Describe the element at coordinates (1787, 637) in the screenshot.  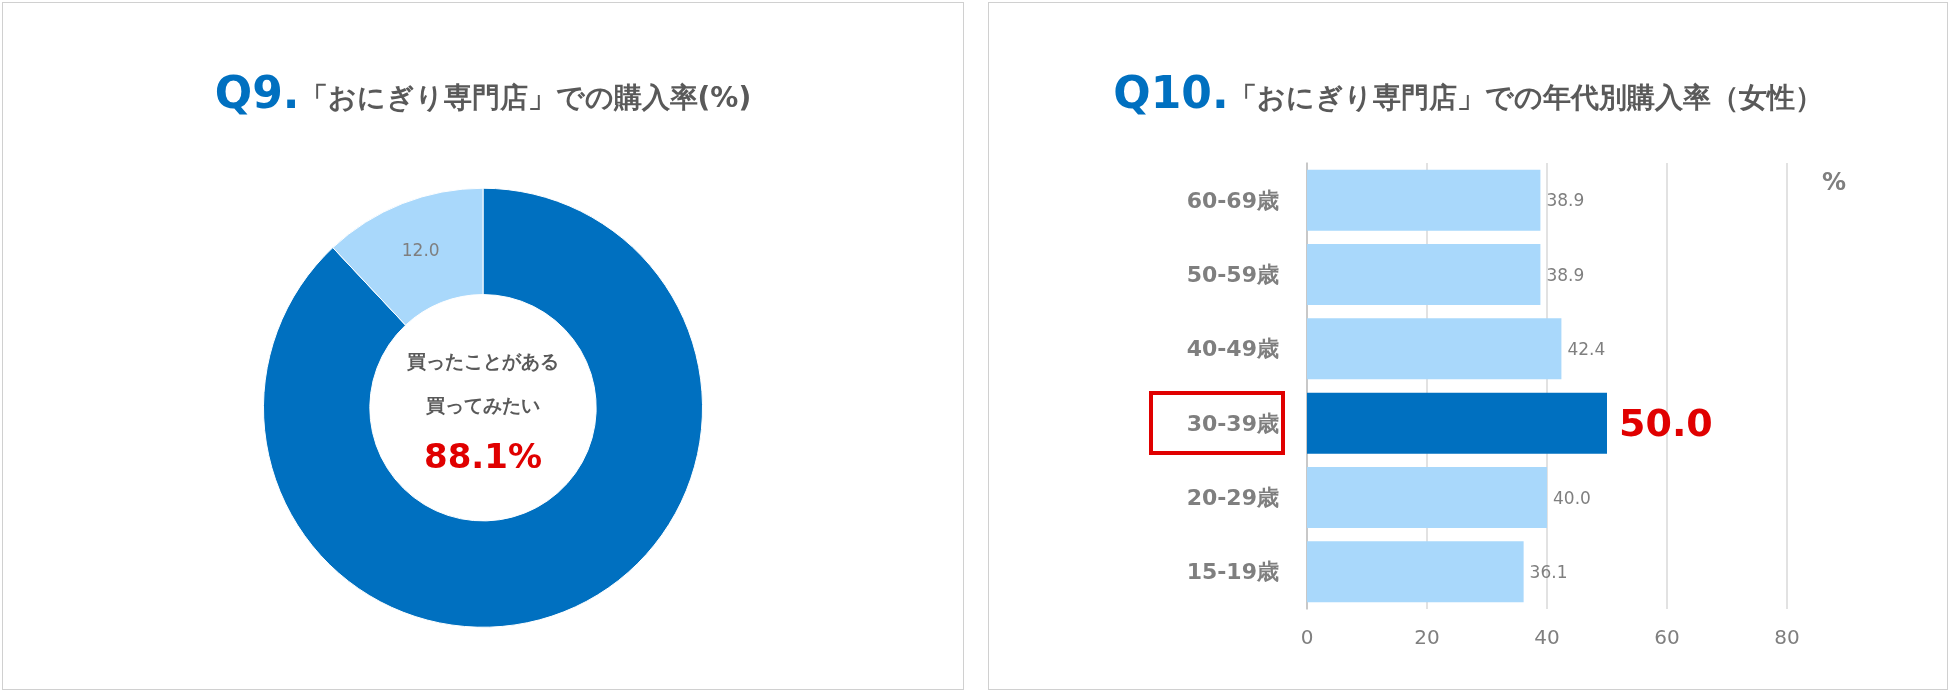
I see `x-tick-label: 80` at that location.